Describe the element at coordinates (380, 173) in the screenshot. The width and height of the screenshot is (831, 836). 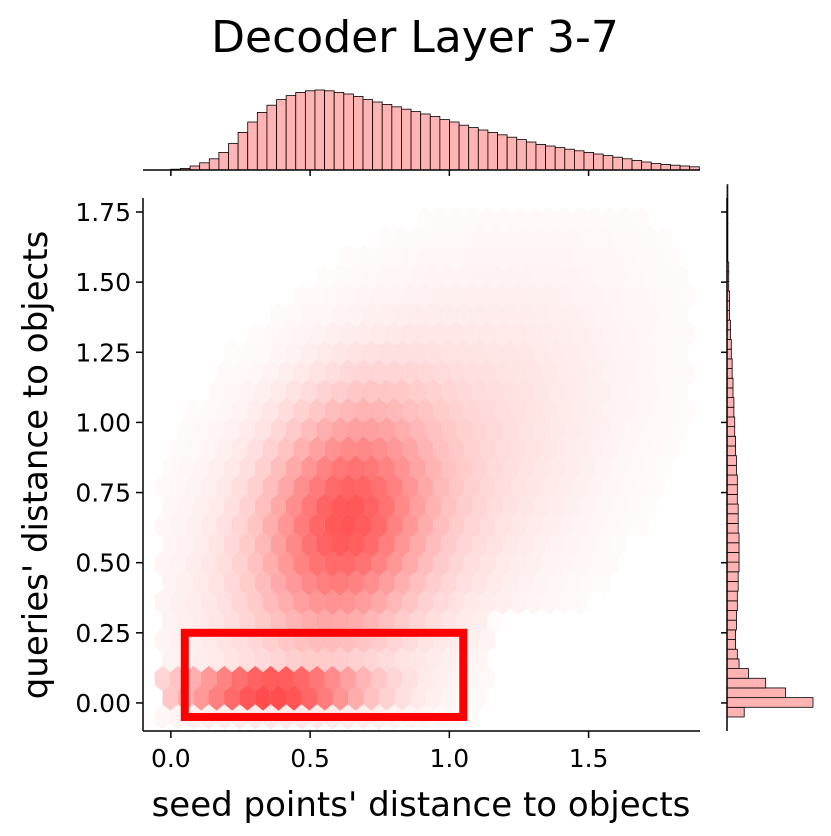
I see `x-marginal-ticks` at that location.